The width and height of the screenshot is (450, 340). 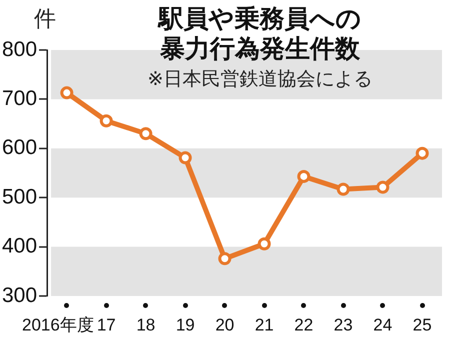 I want to click on x-tick-label: 24, so click(x=382, y=325).